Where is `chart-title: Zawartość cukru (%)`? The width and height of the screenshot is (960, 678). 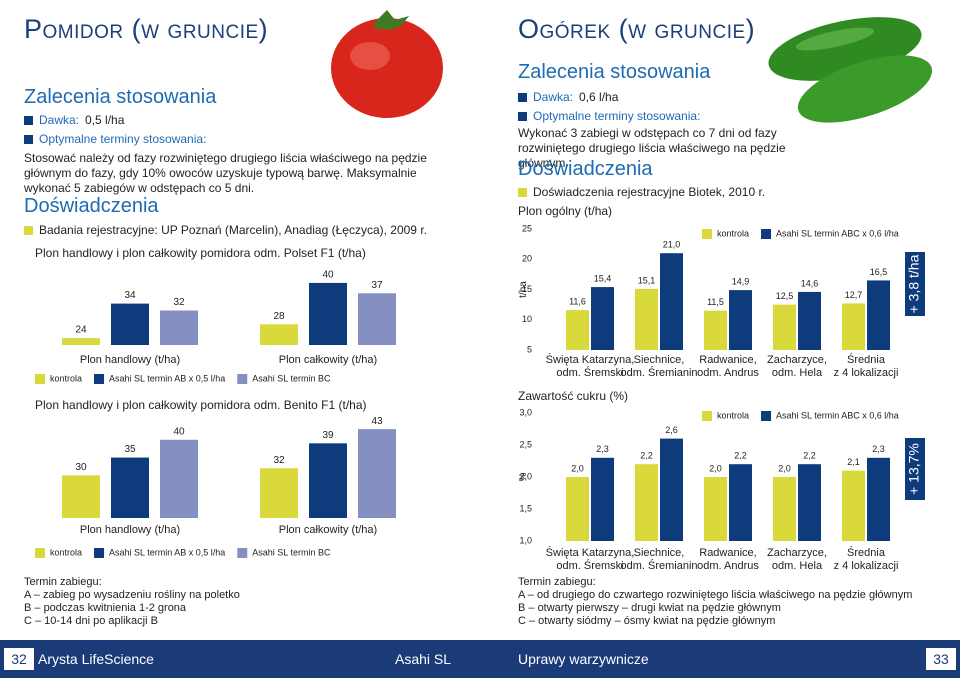 chart-title: Zawartość cukru (%) is located at coordinates (573, 396).